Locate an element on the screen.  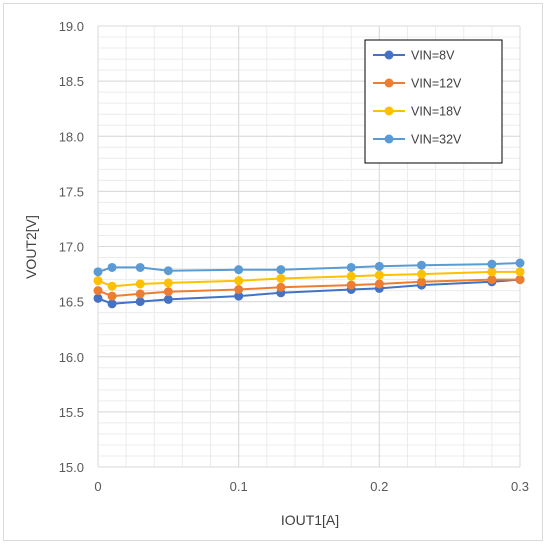
series-layer is located at coordinates (309, 283).